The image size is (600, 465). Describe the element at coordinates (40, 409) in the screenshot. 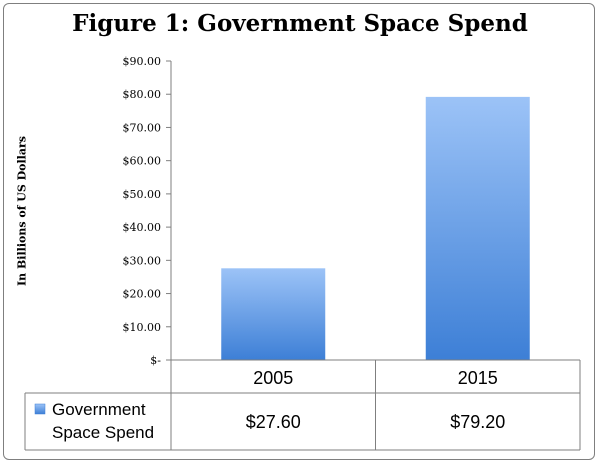

I see `legend-swatch` at that location.